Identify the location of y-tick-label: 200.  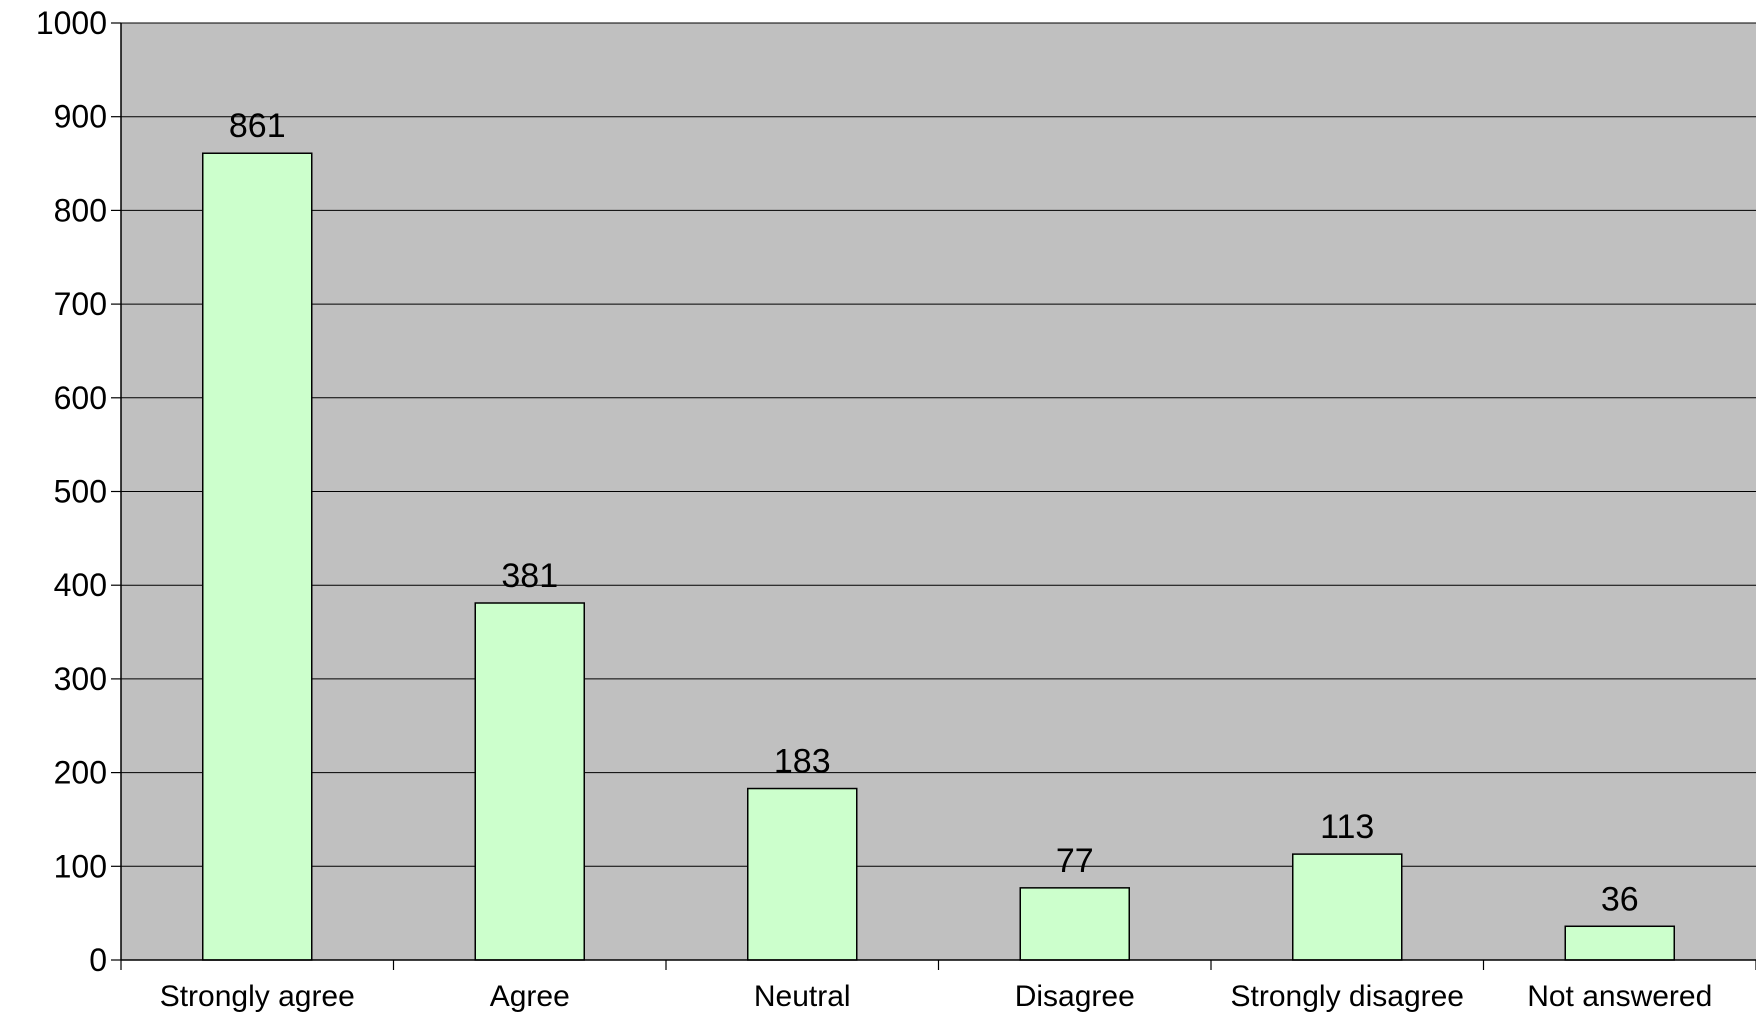
(80, 773).